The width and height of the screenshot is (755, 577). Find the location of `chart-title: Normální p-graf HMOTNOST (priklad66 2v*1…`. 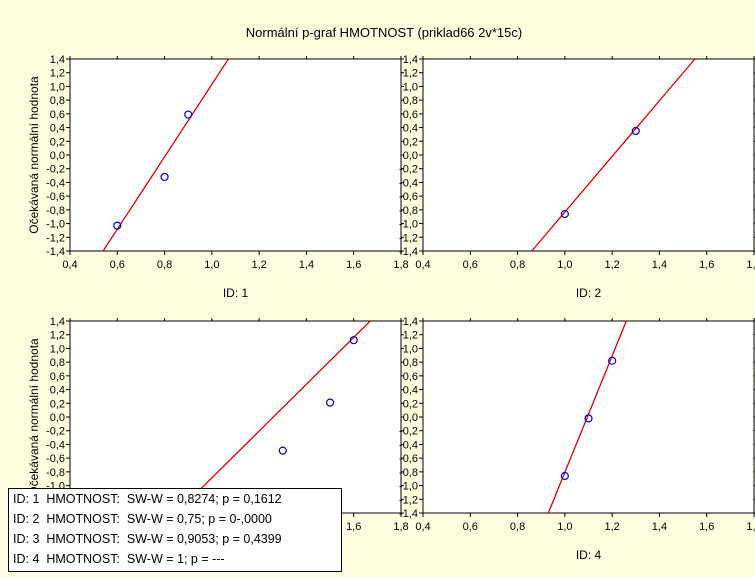

chart-title: Normální p-graf HMOTNOST (priklad66 2v*1… is located at coordinates (384, 32).